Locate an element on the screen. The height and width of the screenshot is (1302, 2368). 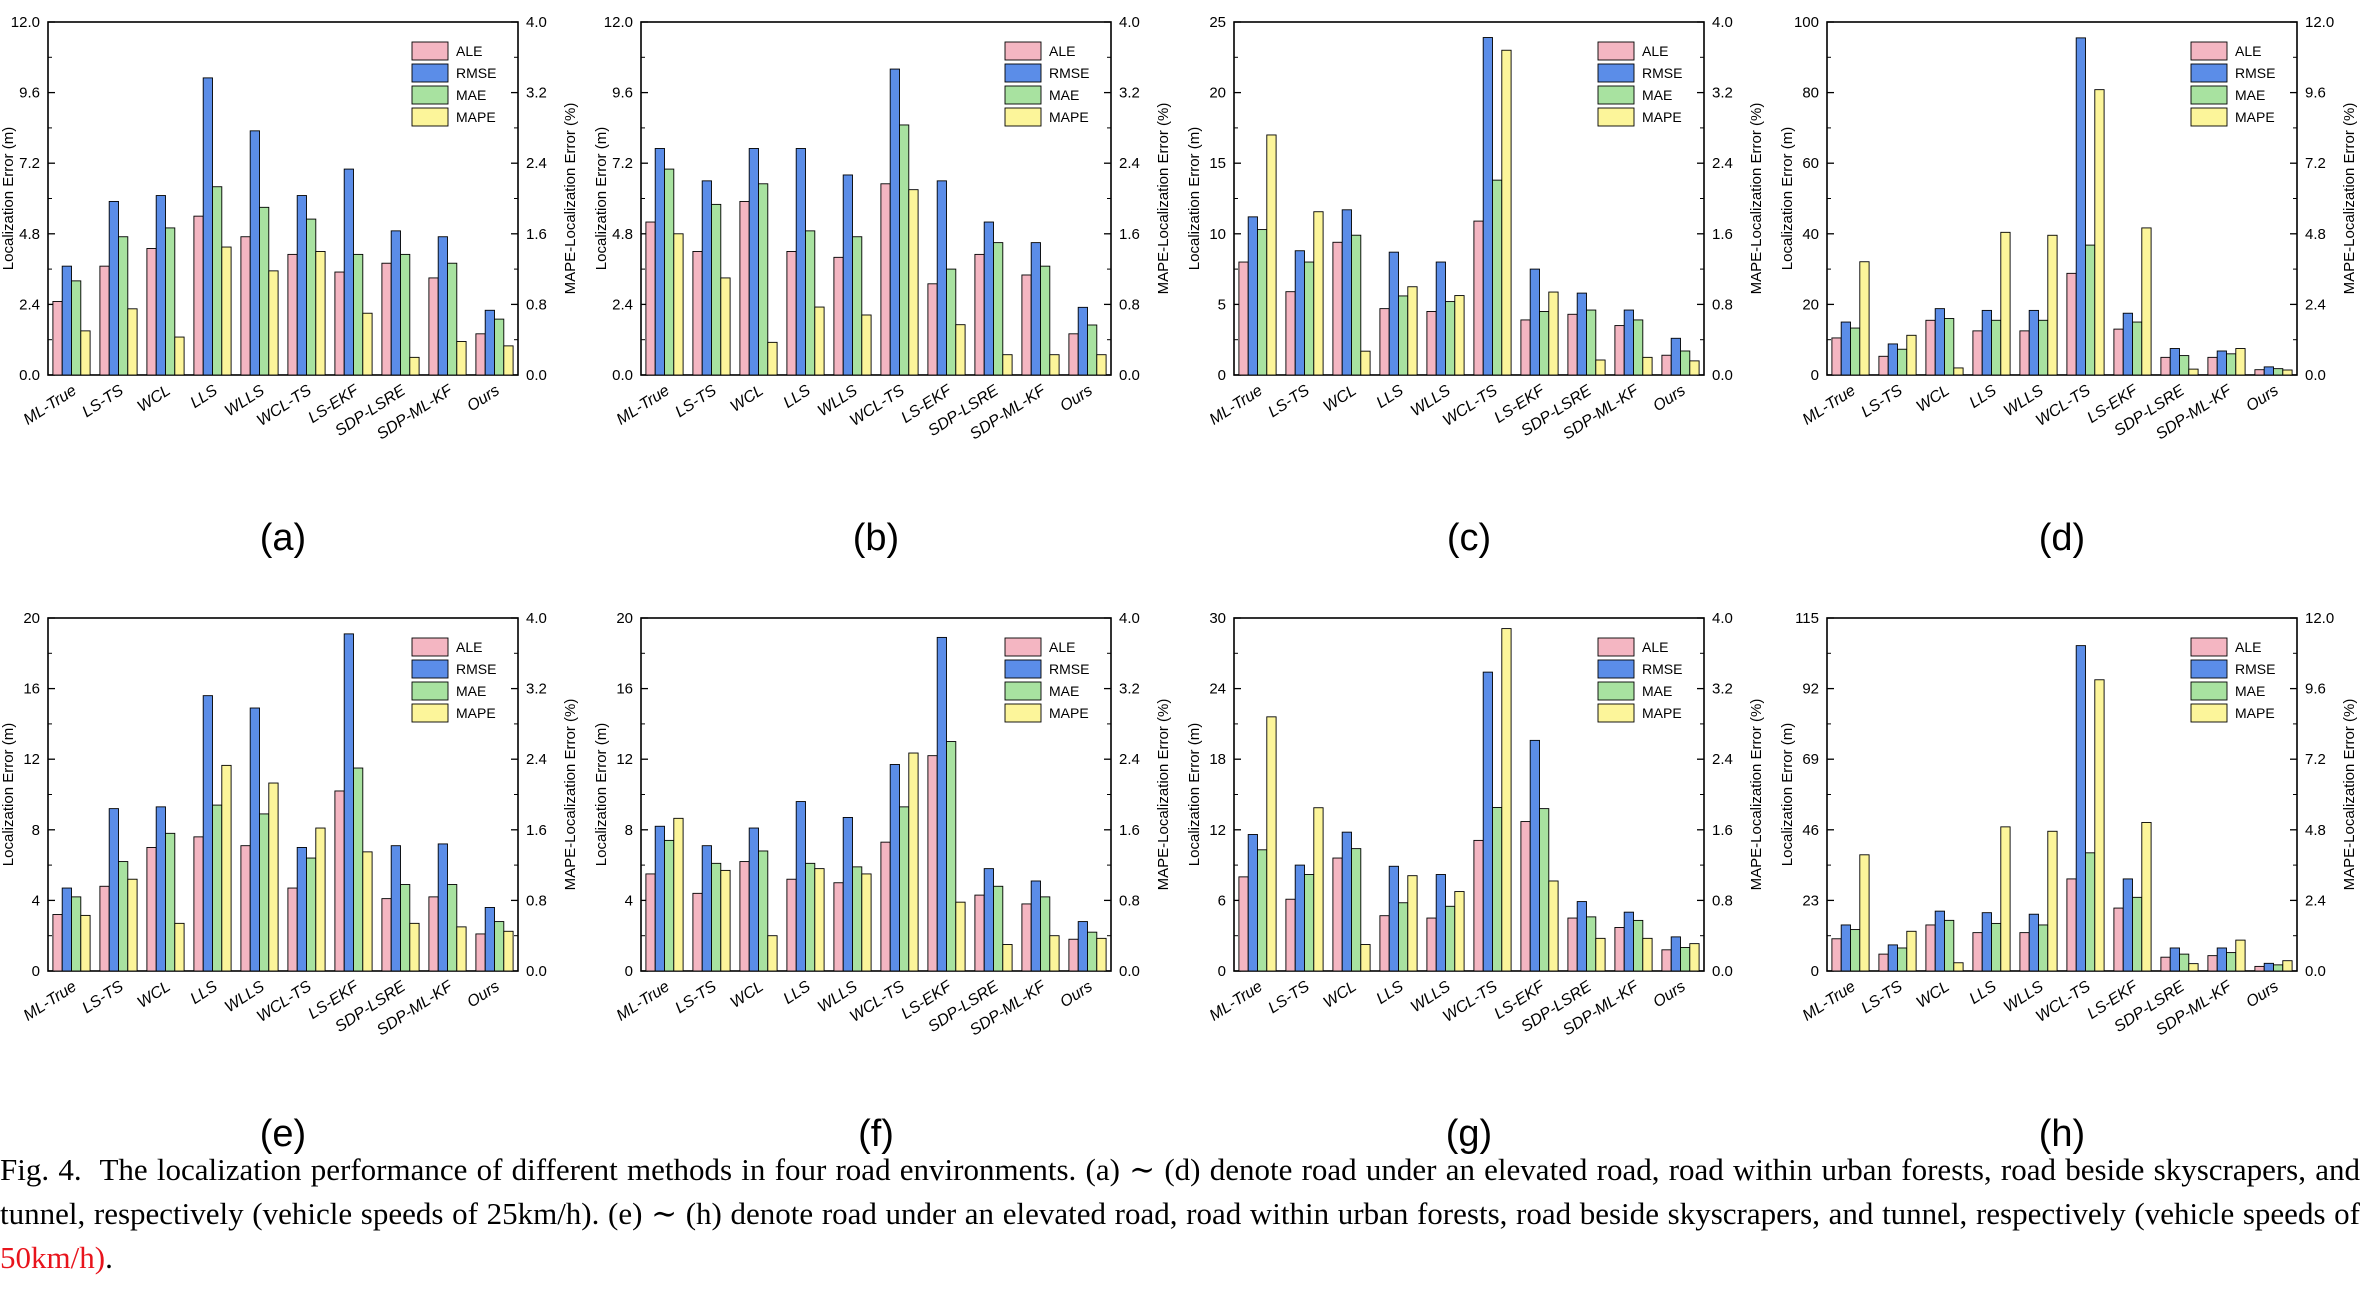
panel-label: (c) is located at coordinates (1469, 538).